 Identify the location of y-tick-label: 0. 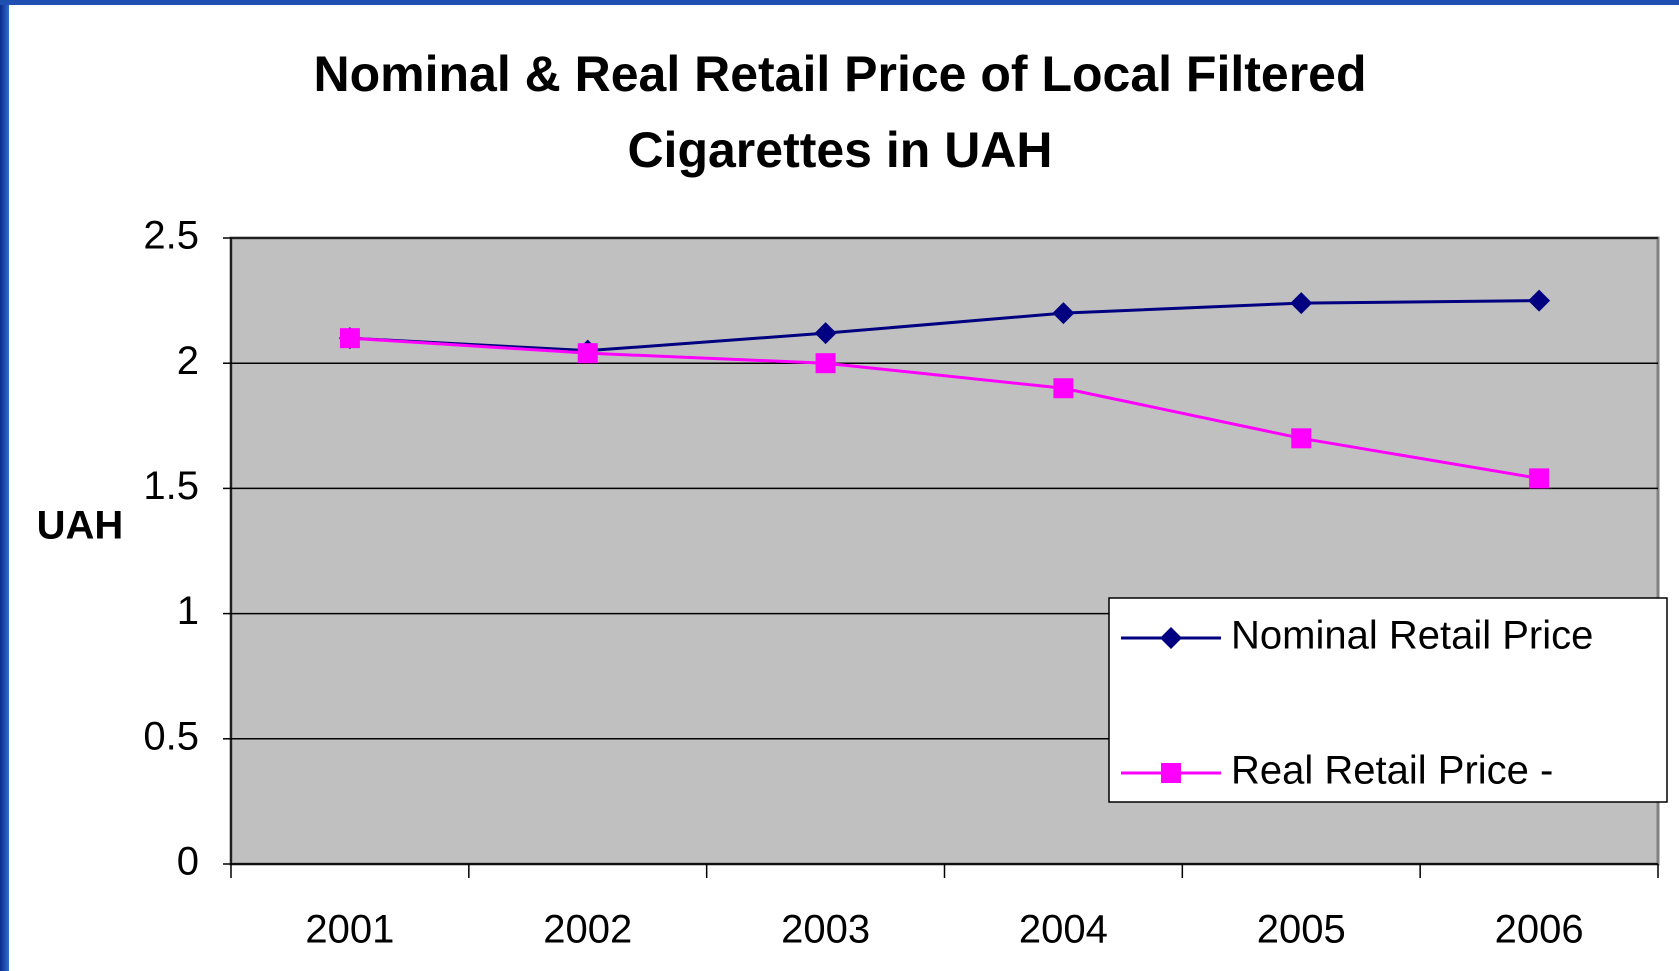
(188, 862).